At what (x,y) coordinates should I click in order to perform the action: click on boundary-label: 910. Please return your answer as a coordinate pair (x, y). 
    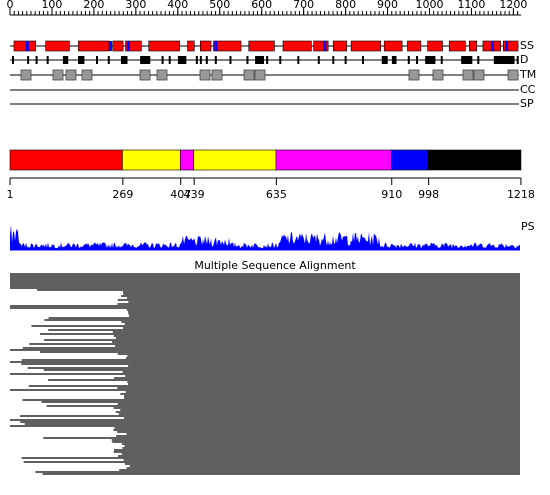
    Looking at the image, I should click on (391, 194).